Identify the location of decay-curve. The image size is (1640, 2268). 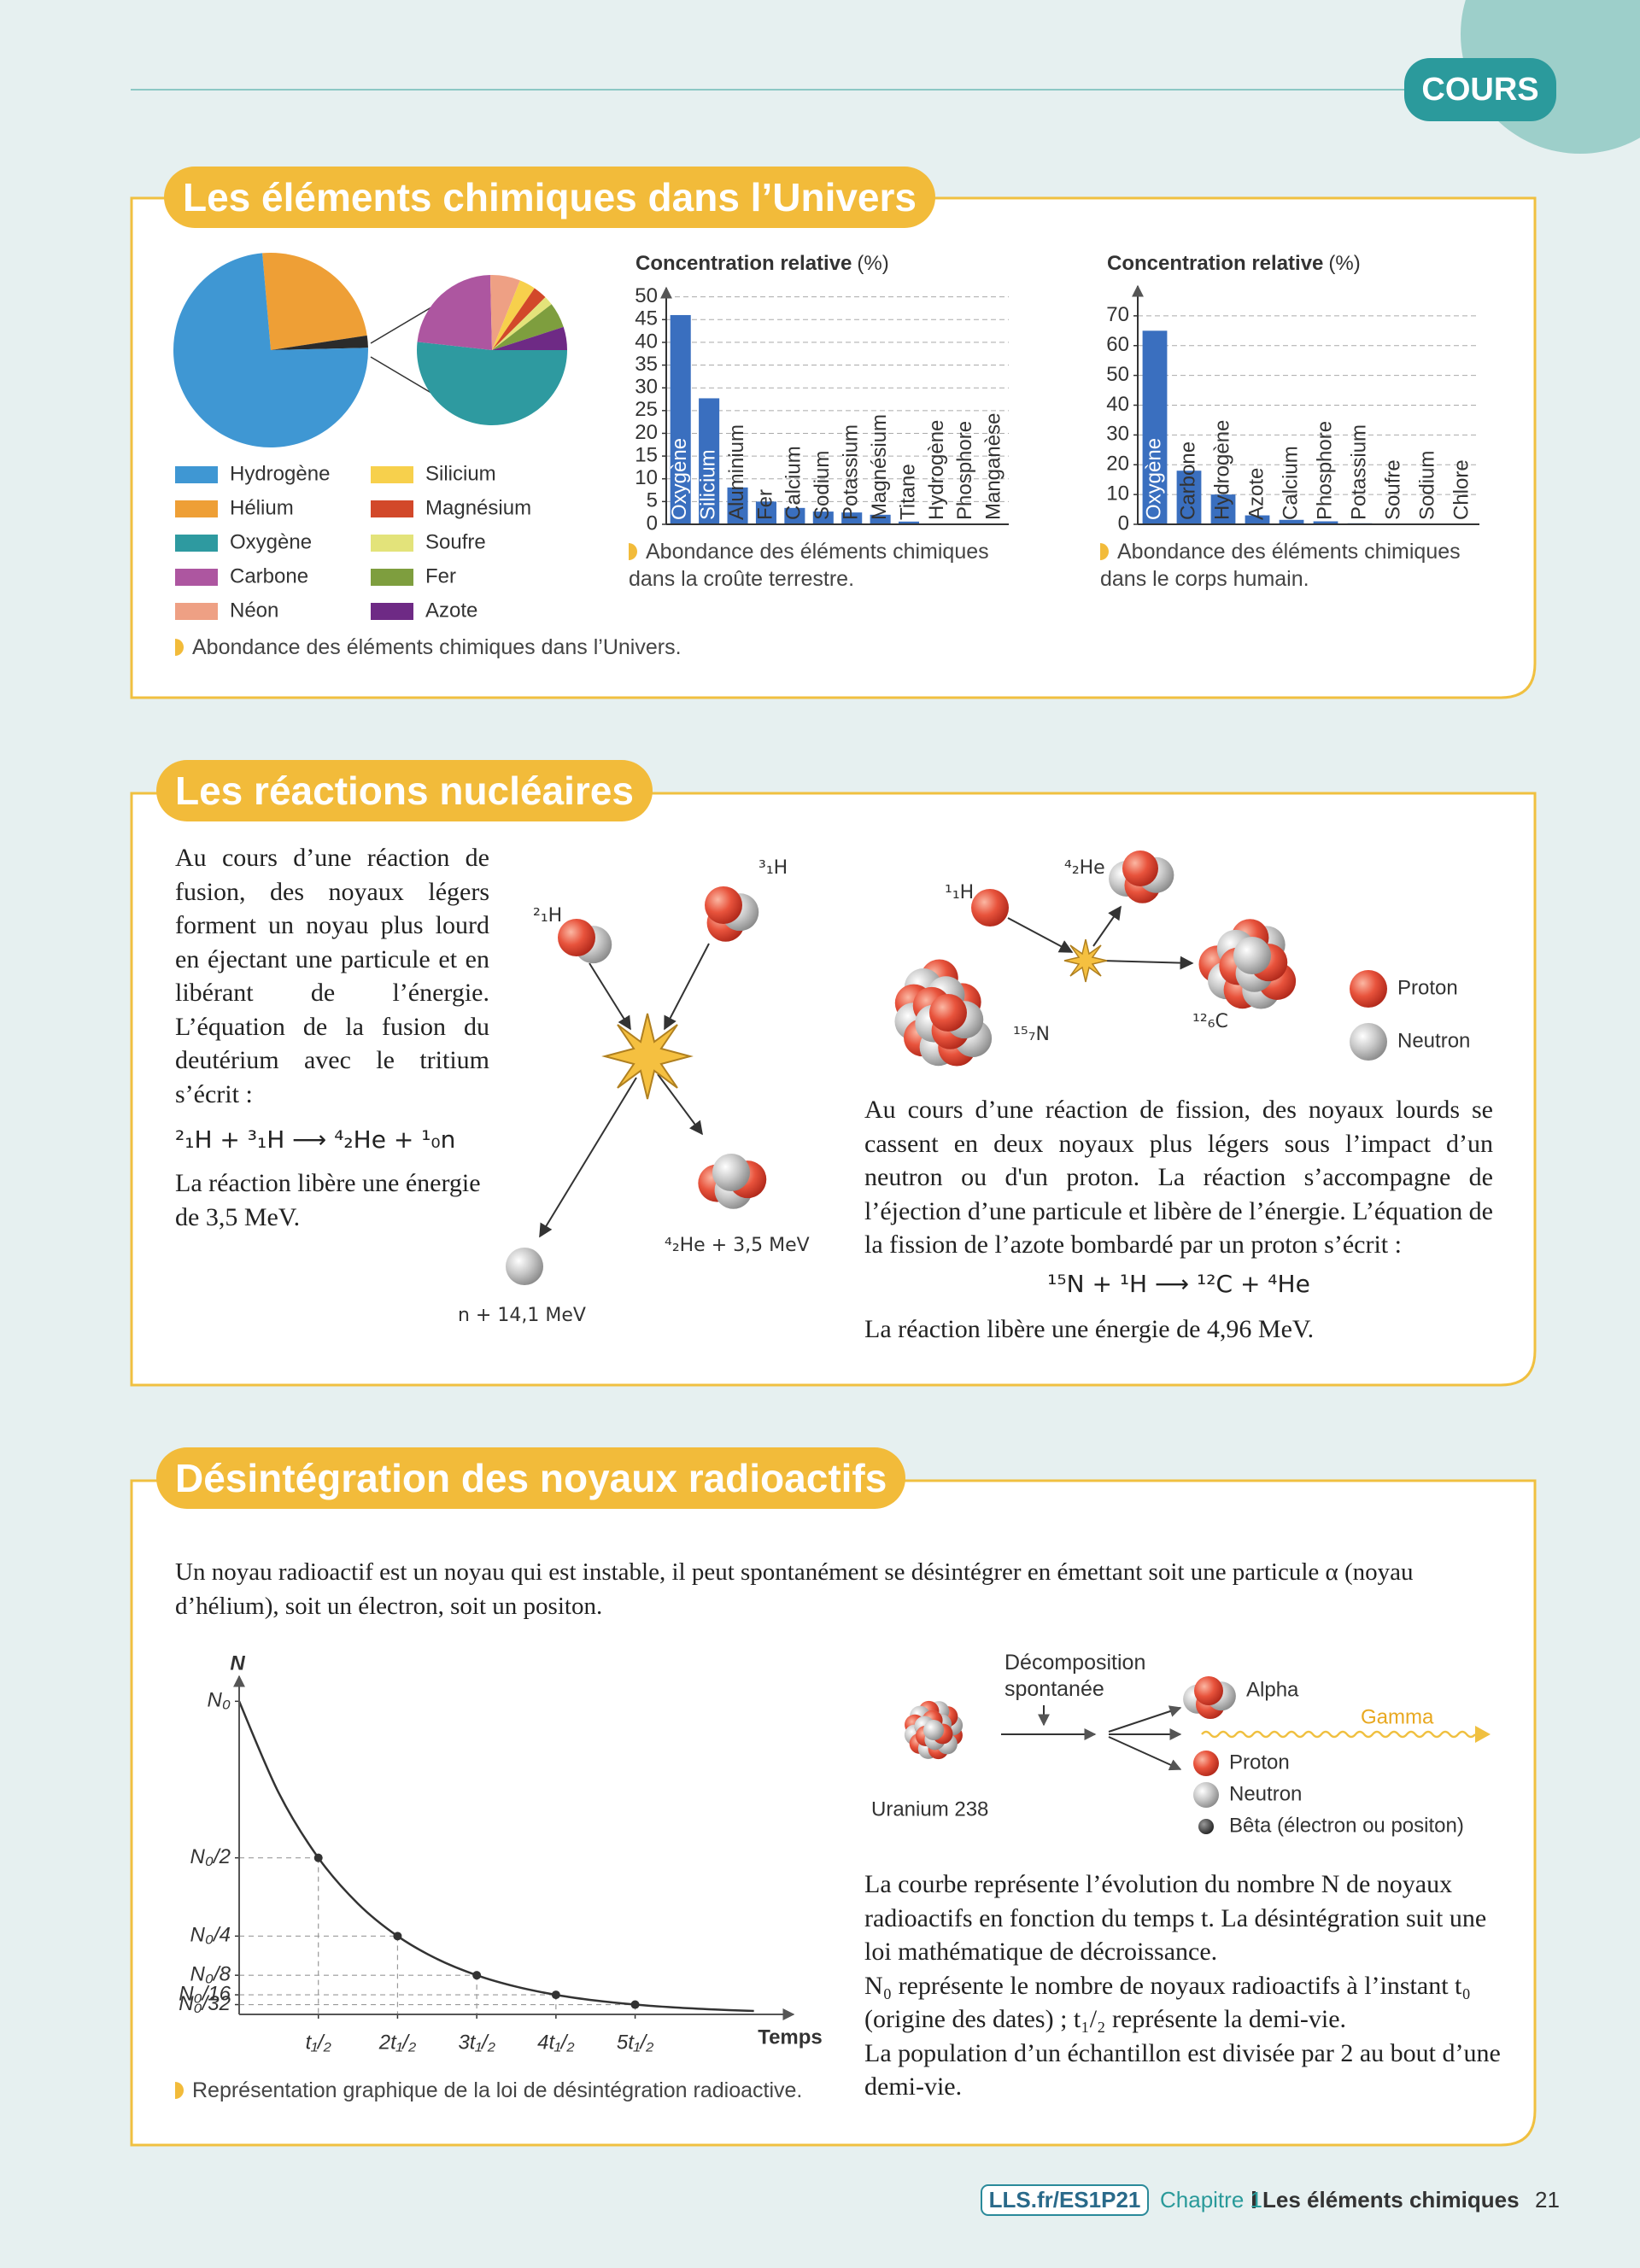
(495, 1856).